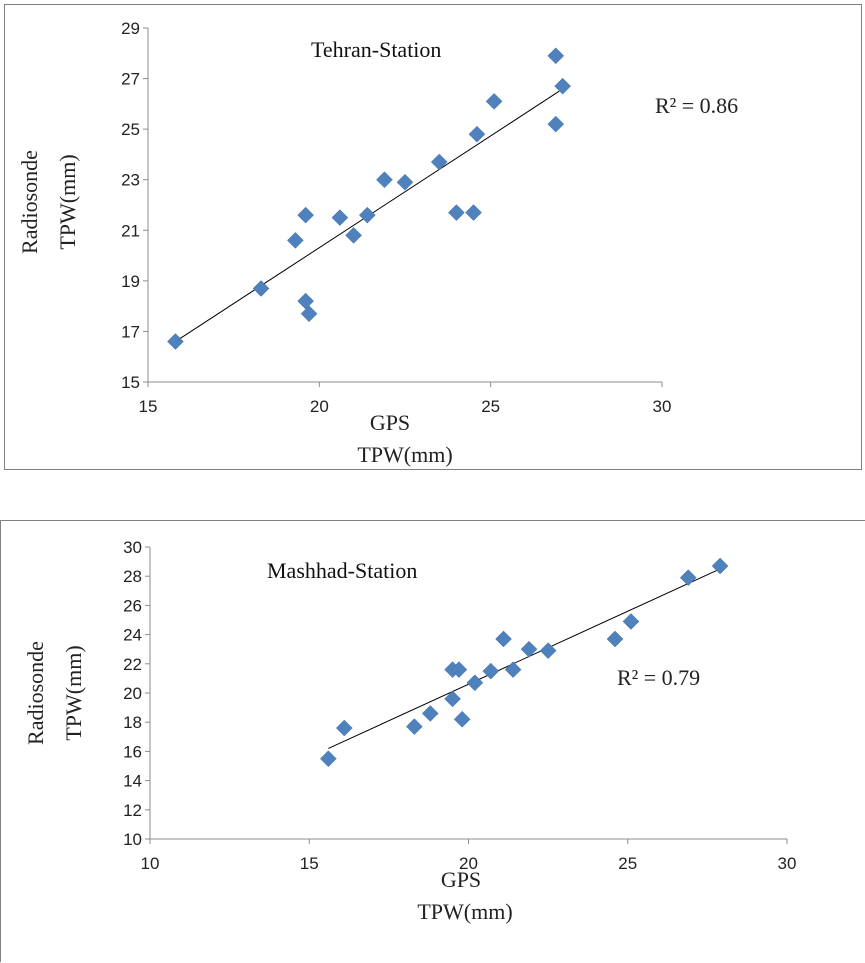 This screenshot has height=963, width=865. Describe the element at coordinates (150, 863) in the screenshot. I see `mashhad-x-tick-label: 10` at that location.